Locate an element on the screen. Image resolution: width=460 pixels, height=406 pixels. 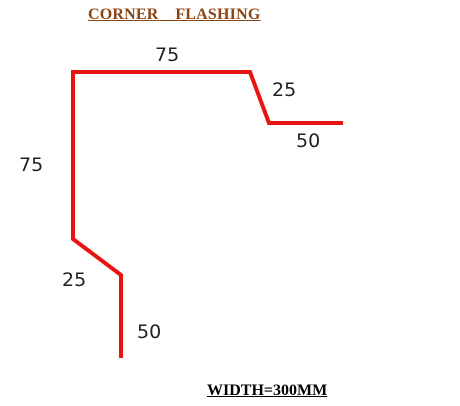
diagram-title: CORNER FLASHING is located at coordinates (174, 14).